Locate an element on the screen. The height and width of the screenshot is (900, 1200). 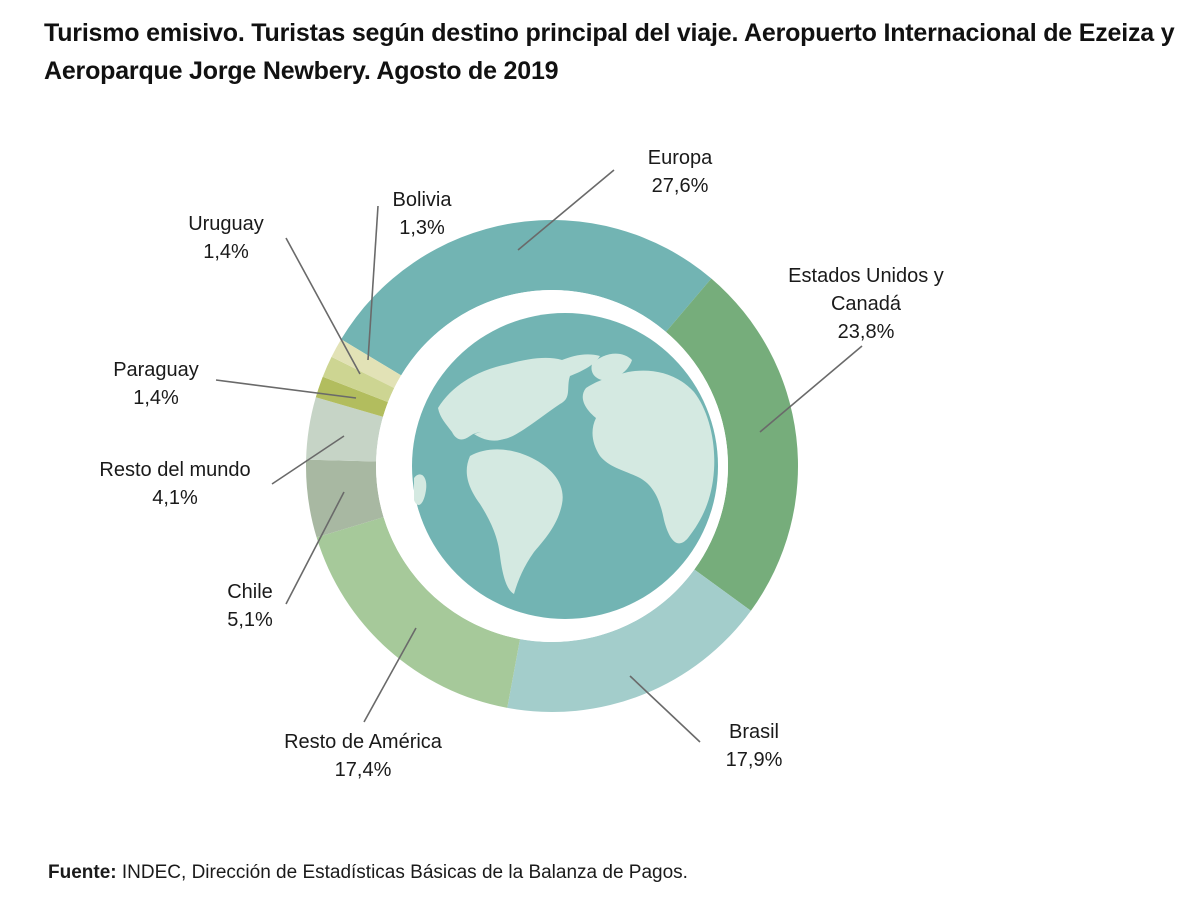
slice-name-label: Resto de América is located at coordinates (363, 742).